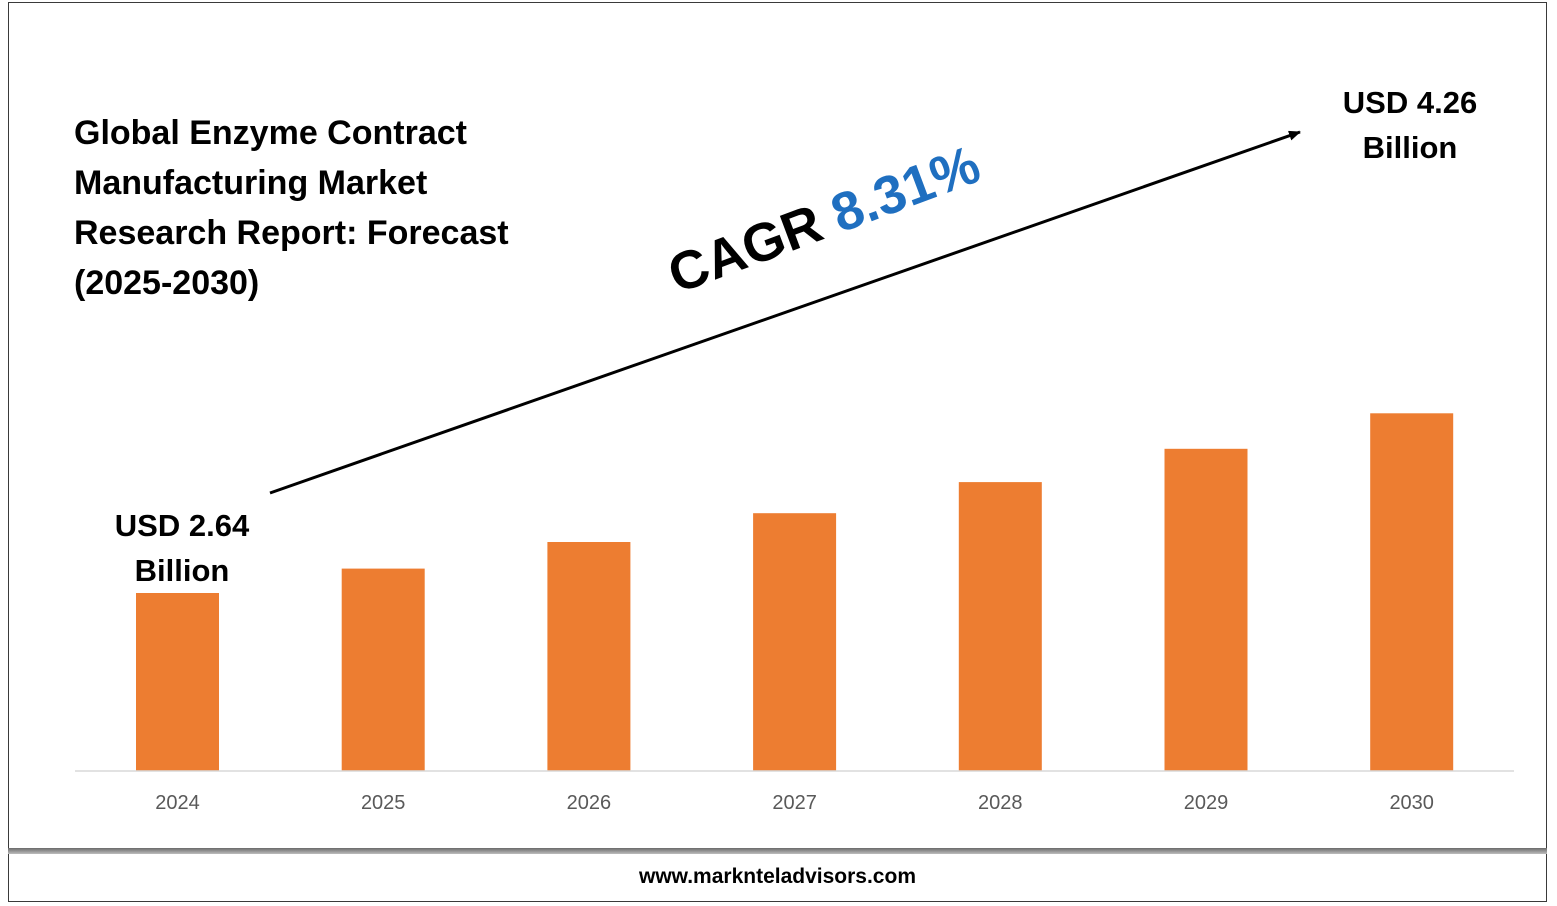  What do you see at coordinates (177, 682) in the screenshot?
I see `bar-2024` at bounding box center [177, 682].